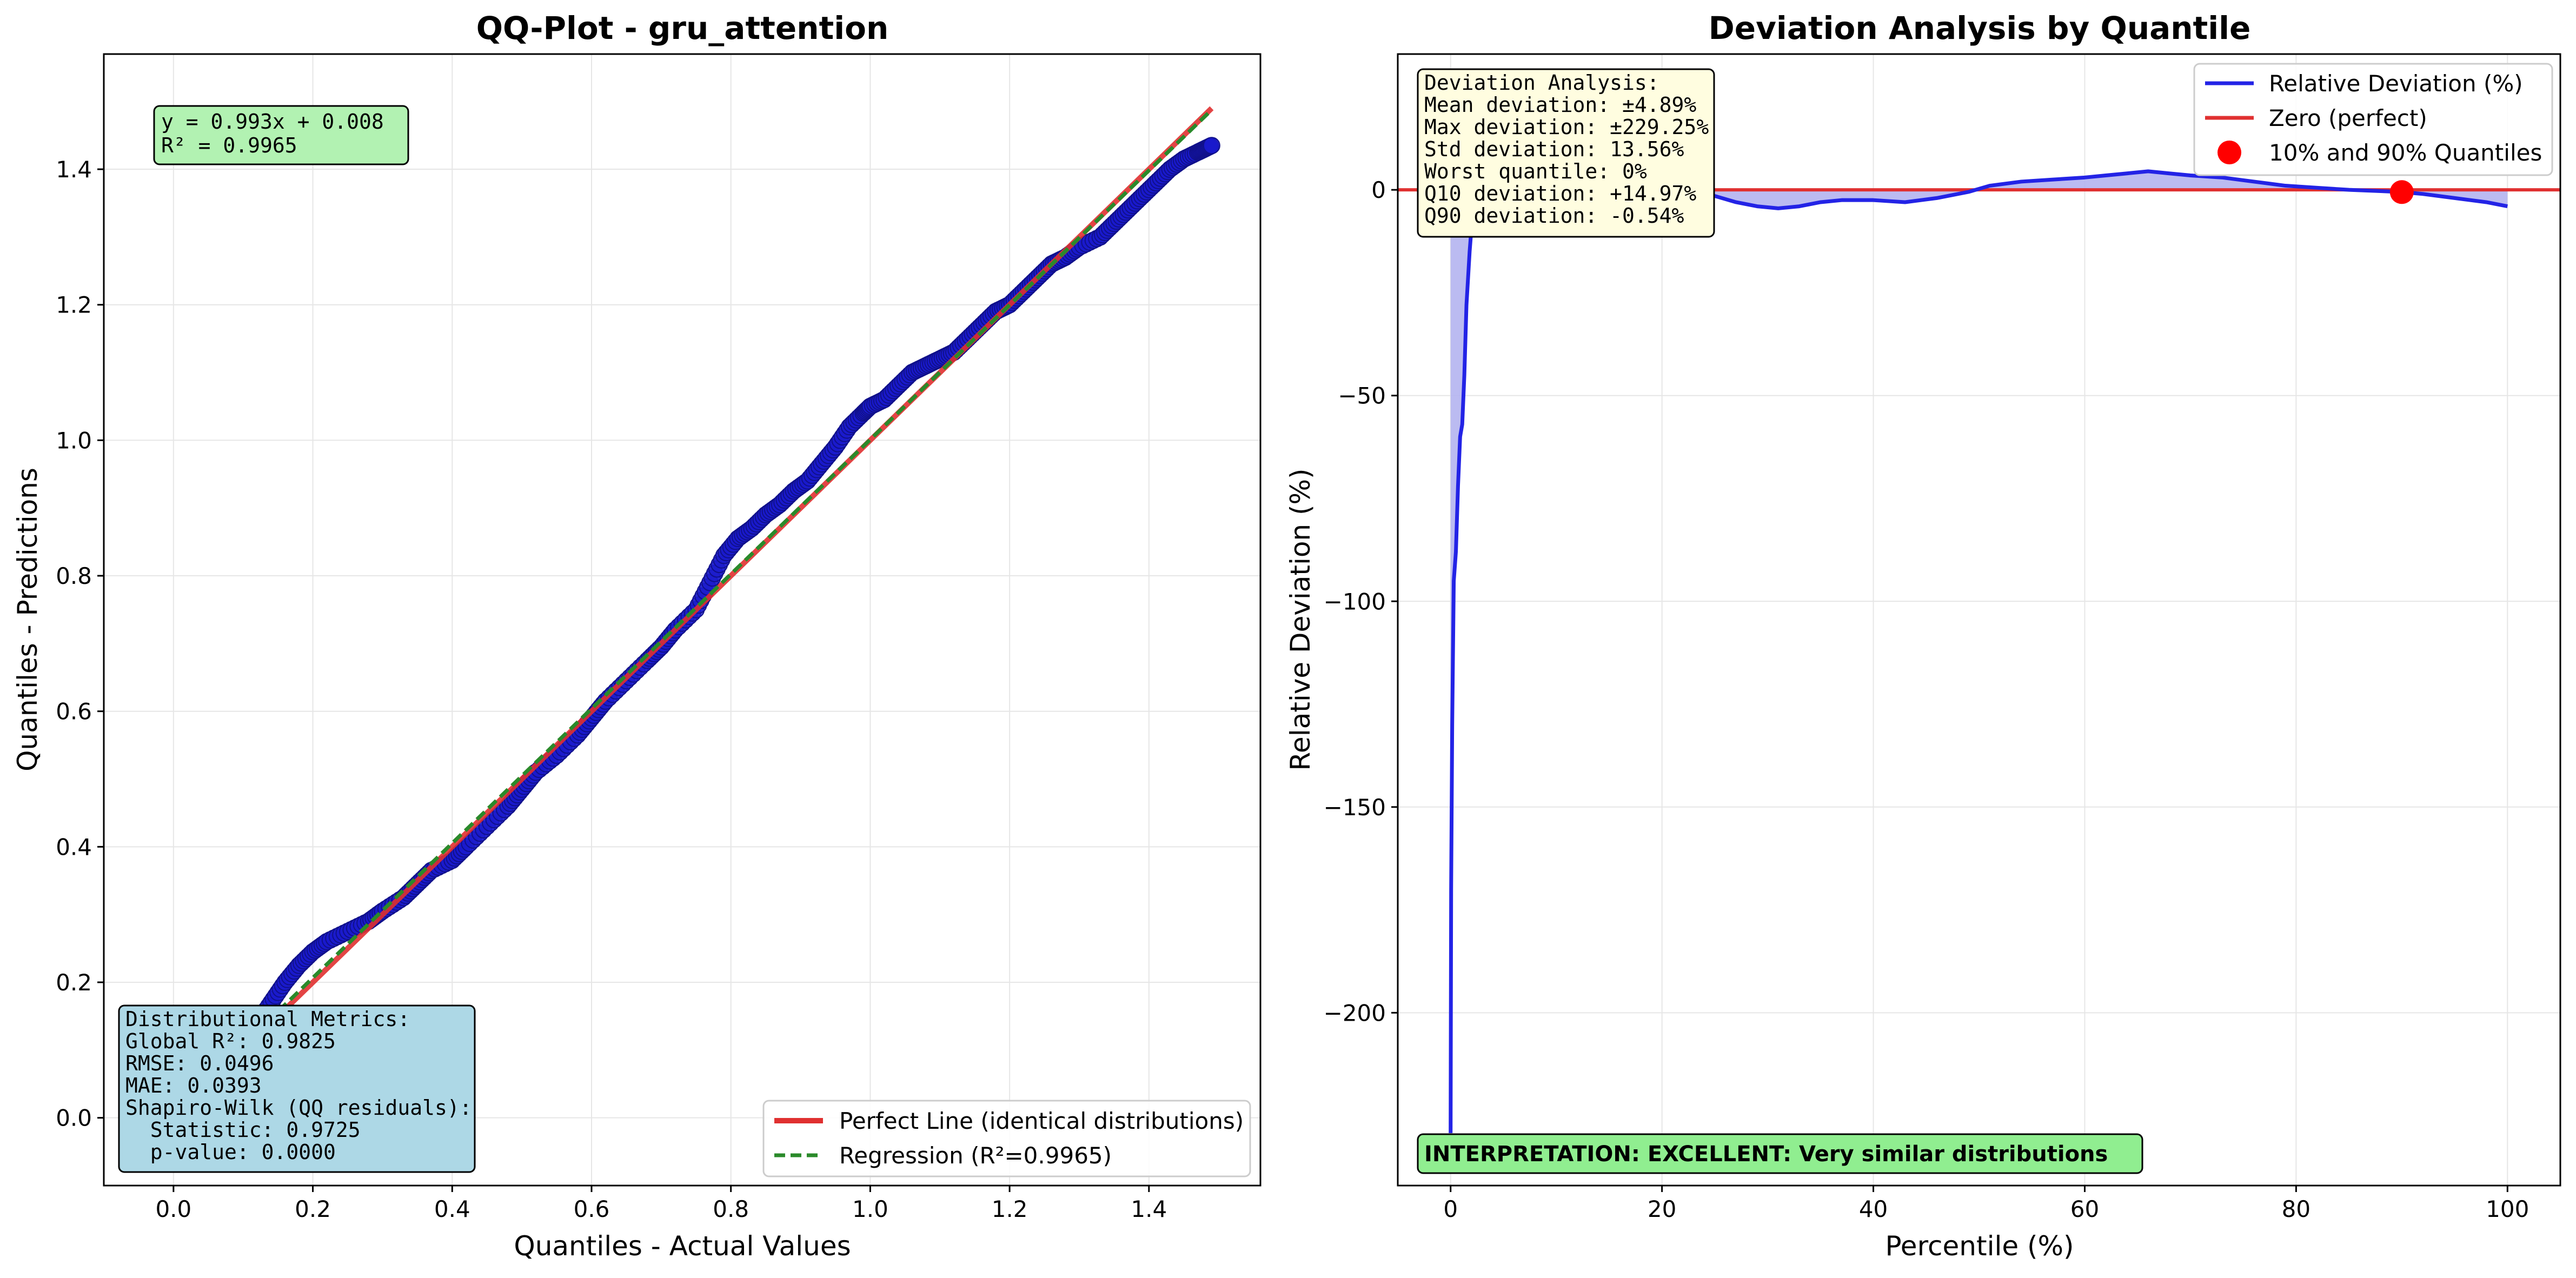 The width and height of the screenshot is (2576, 1278). Describe the element at coordinates (1211, 146) in the screenshot. I see `qq-point` at that location.